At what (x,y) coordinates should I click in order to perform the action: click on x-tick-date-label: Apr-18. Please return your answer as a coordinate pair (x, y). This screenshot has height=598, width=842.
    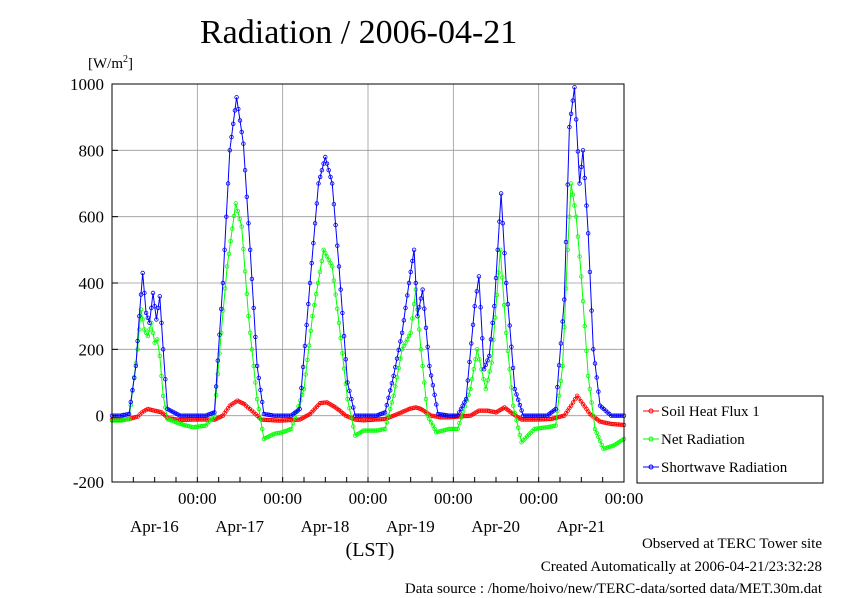
    Looking at the image, I should click on (325, 526).